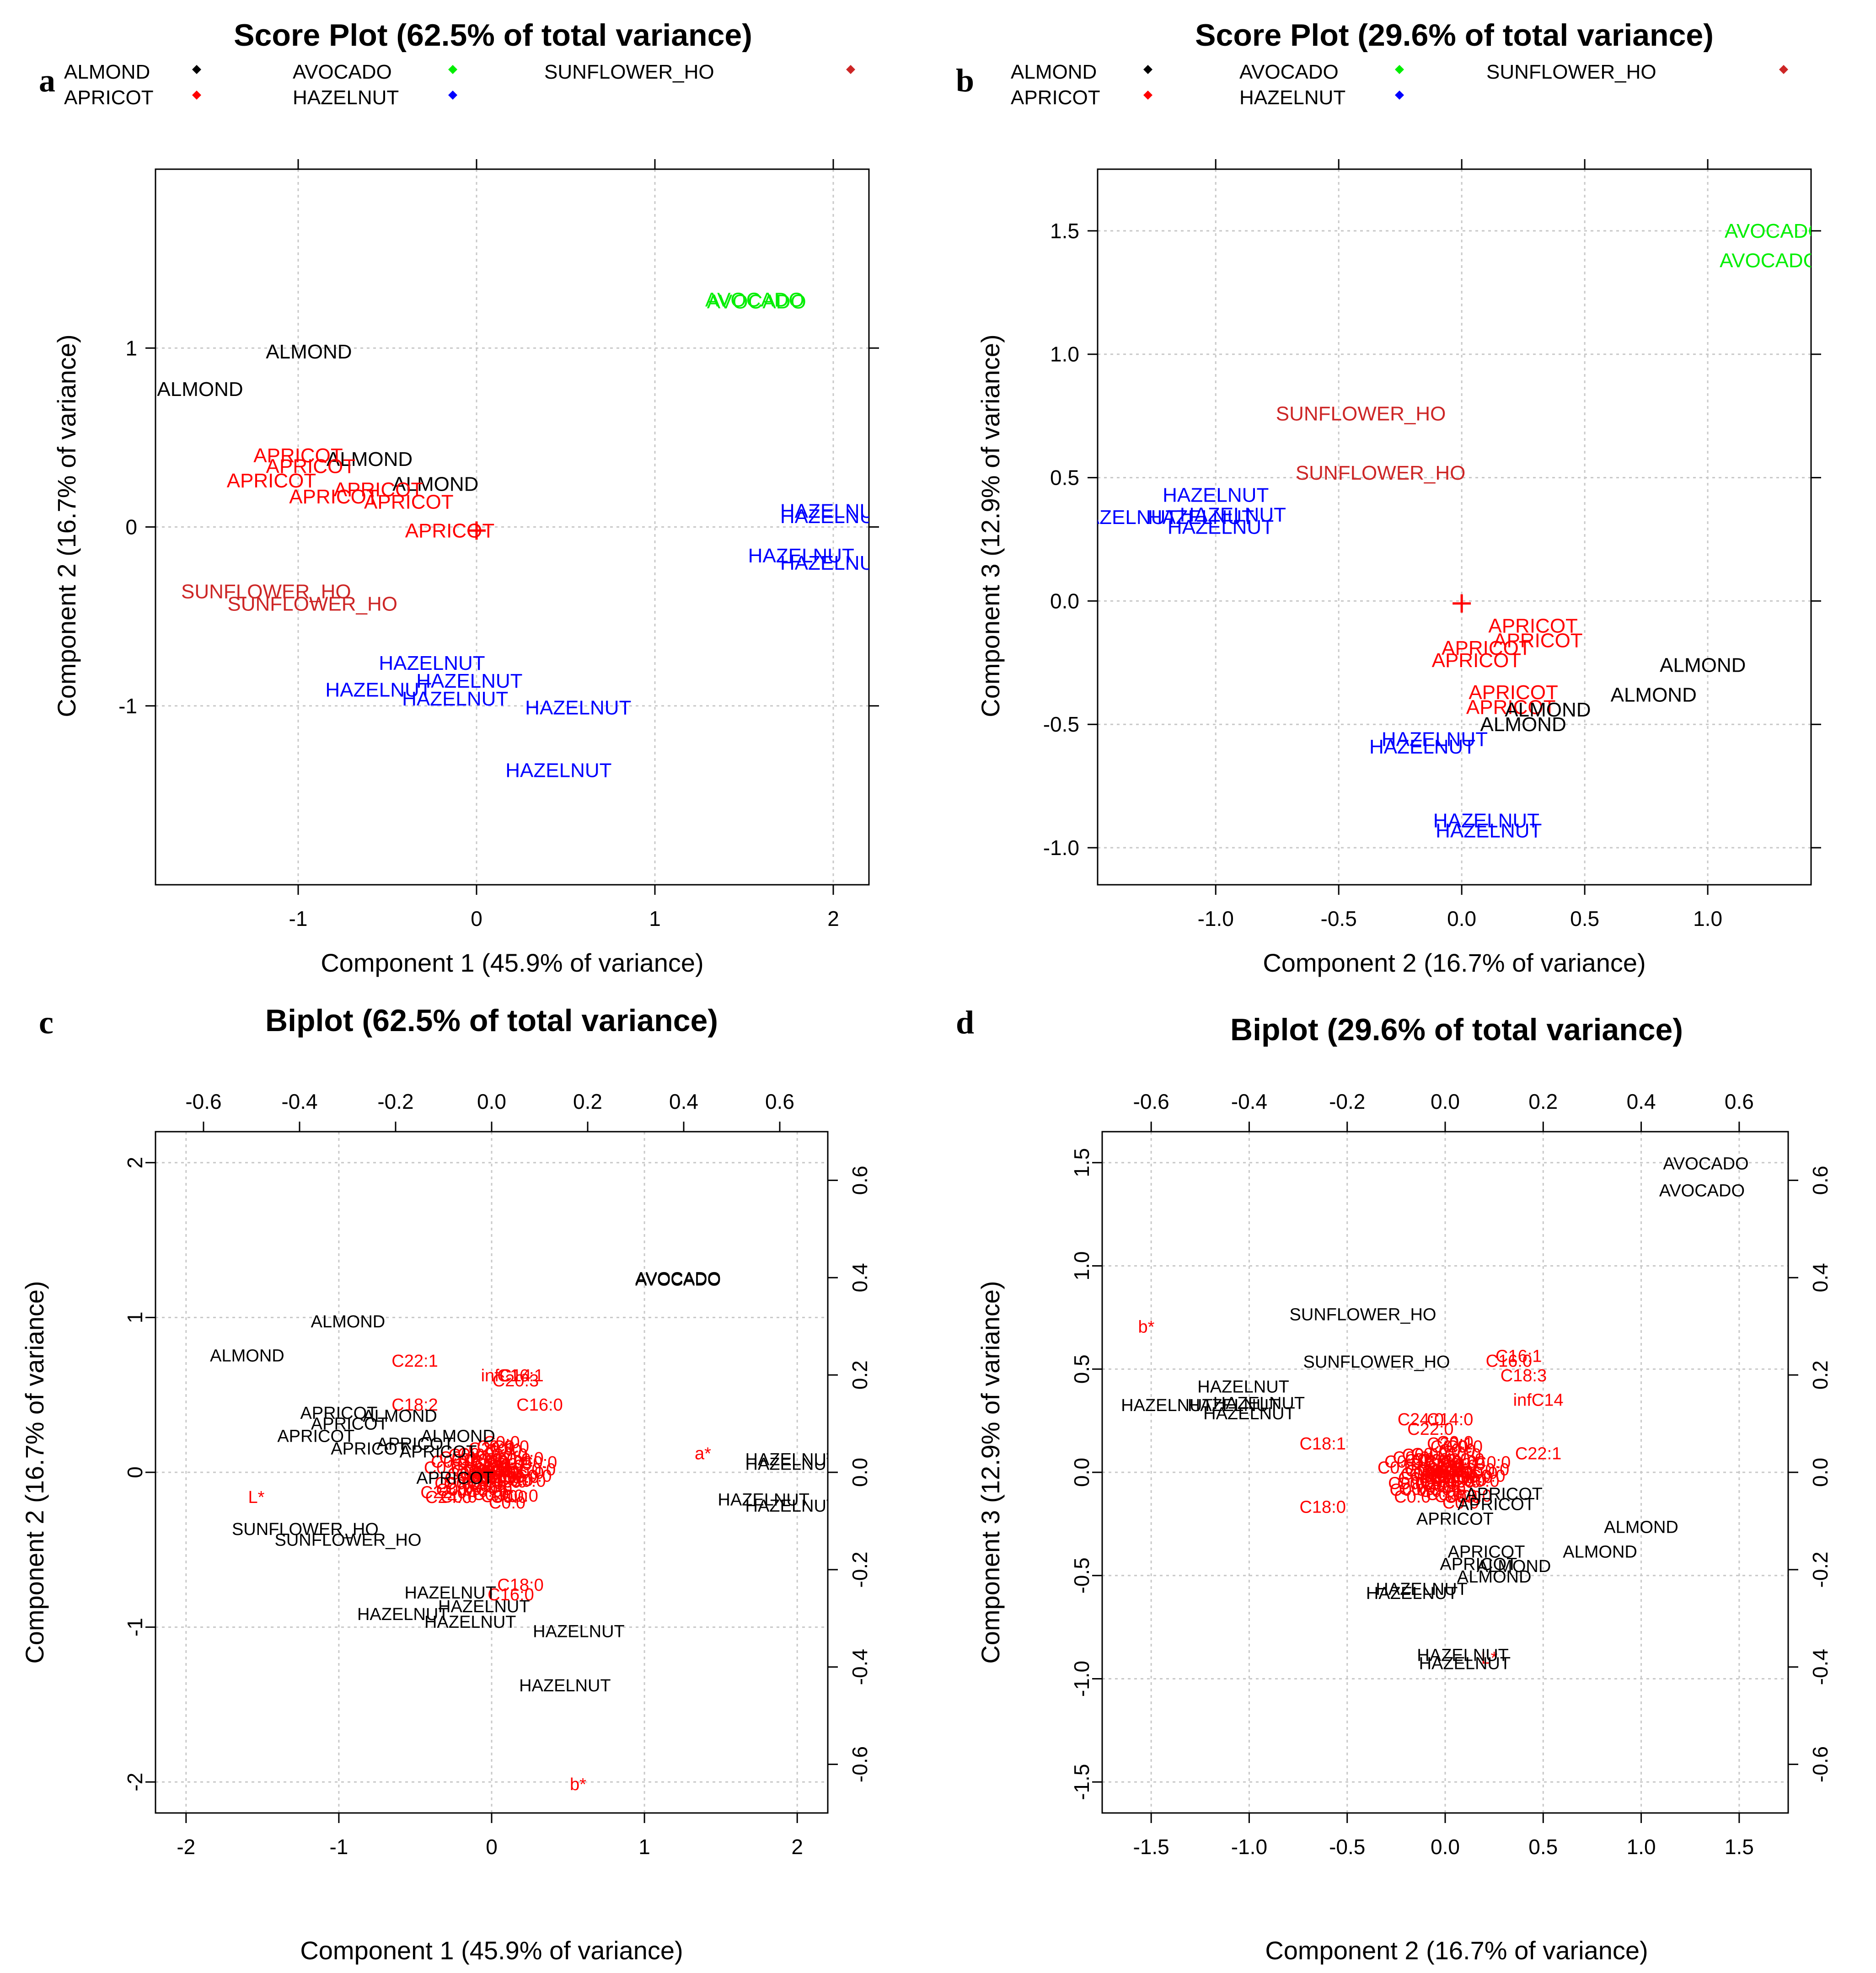 Image resolution: width=1876 pixels, height=1973 pixels. I want to click on top-tick-label: 0.0, so click(1445, 1101).